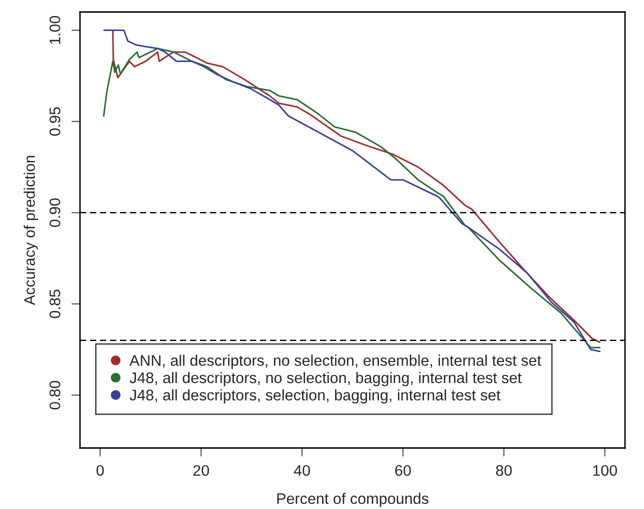 This screenshot has width=644, height=509. Describe the element at coordinates (352, 500) in the screenshot. I see `x-axis-title: Percent of compounds` at that location.